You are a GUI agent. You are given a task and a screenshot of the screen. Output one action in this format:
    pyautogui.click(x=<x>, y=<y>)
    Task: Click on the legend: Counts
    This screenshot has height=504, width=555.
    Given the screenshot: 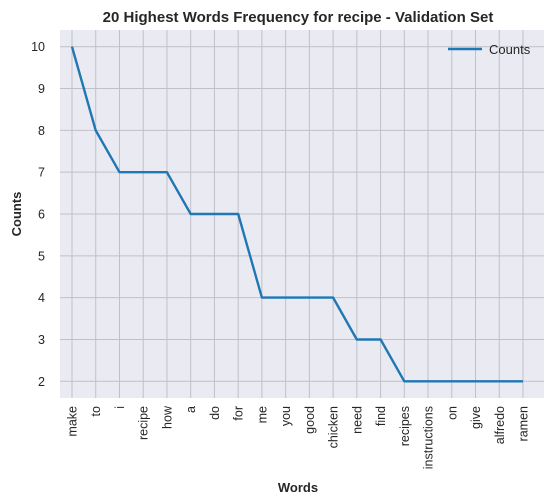 What is the action you would take?
    pyautogui.click(x=489, y=49)
    